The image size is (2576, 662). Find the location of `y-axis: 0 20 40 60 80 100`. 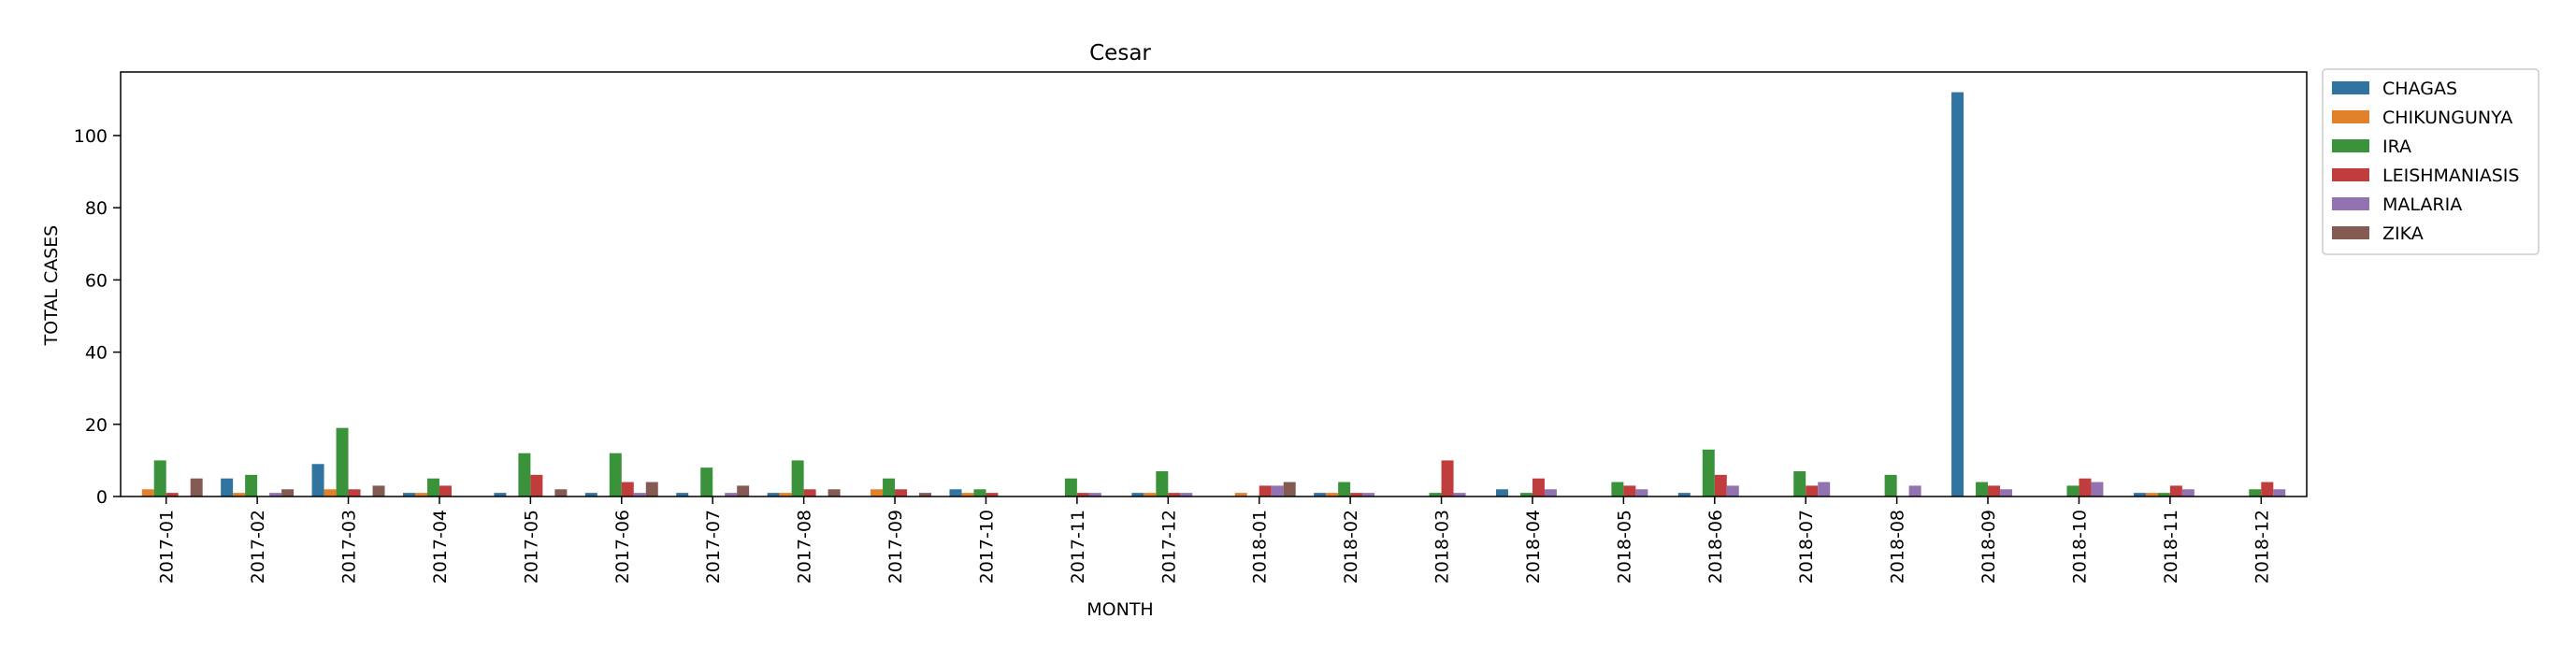

y-axis: 0 20 40 60 80 100 is located at coordinates (98, 317).